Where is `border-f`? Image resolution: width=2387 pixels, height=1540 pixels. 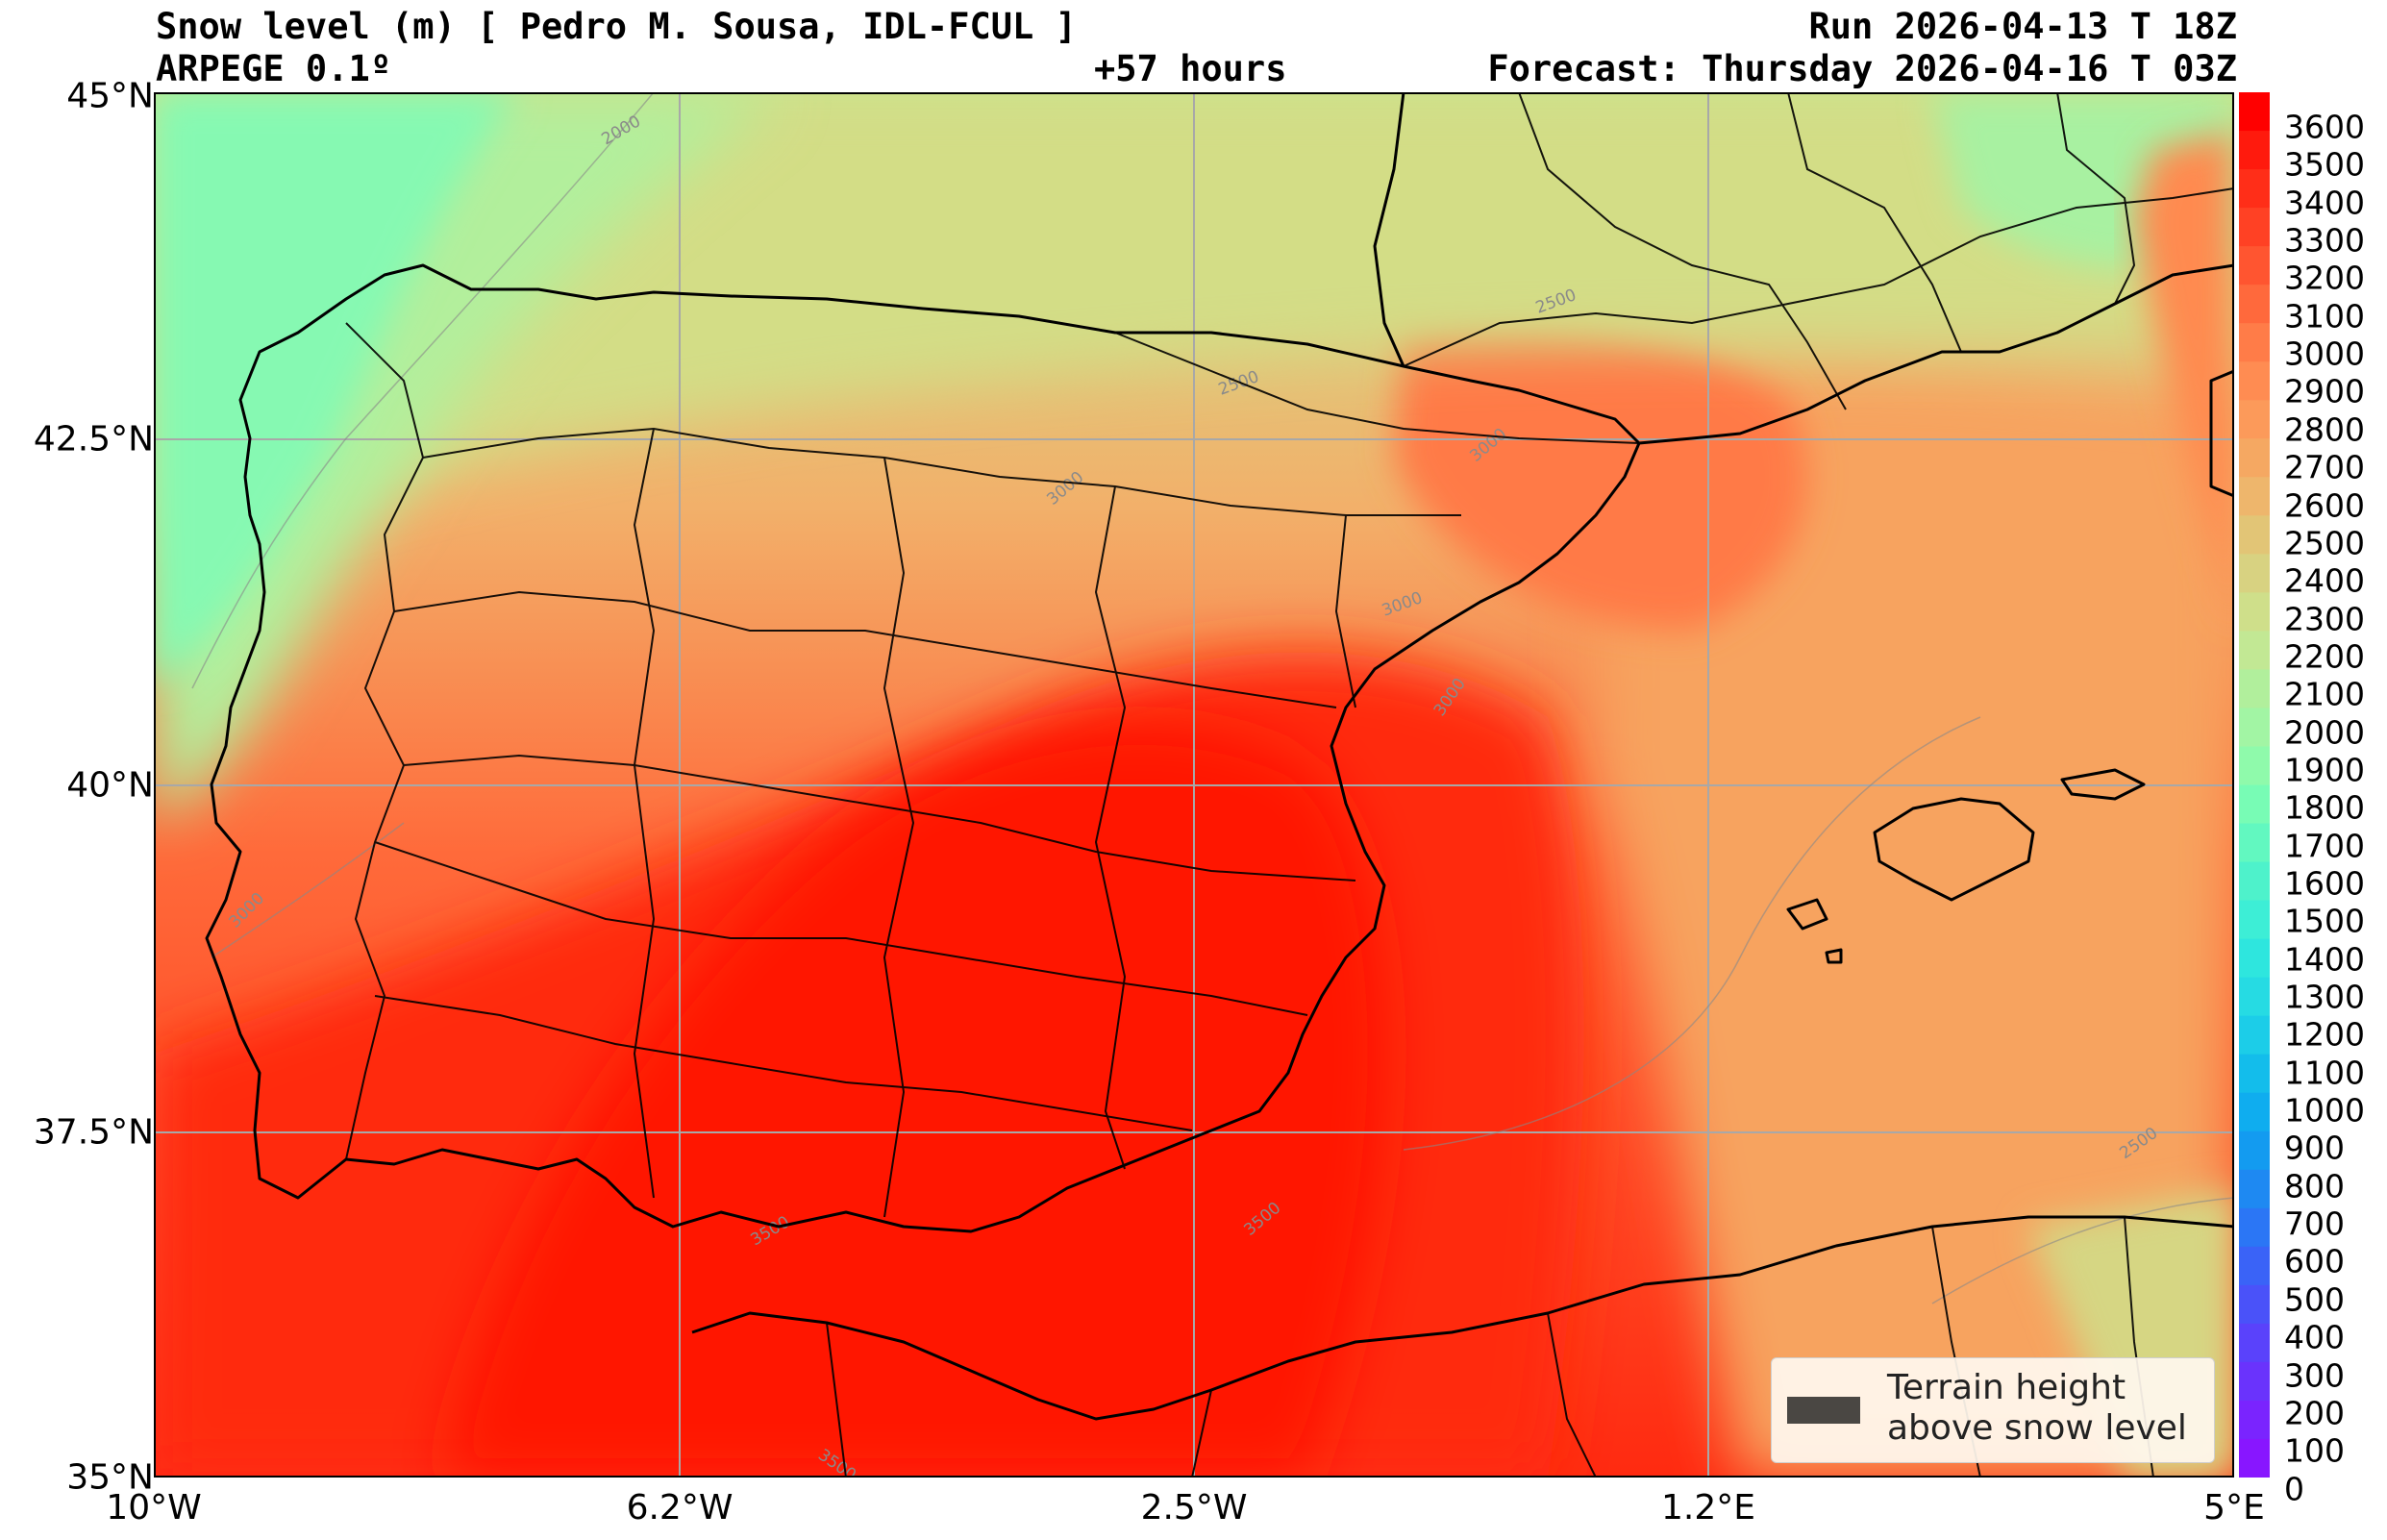
border-f is located at coordinates (644, 813).